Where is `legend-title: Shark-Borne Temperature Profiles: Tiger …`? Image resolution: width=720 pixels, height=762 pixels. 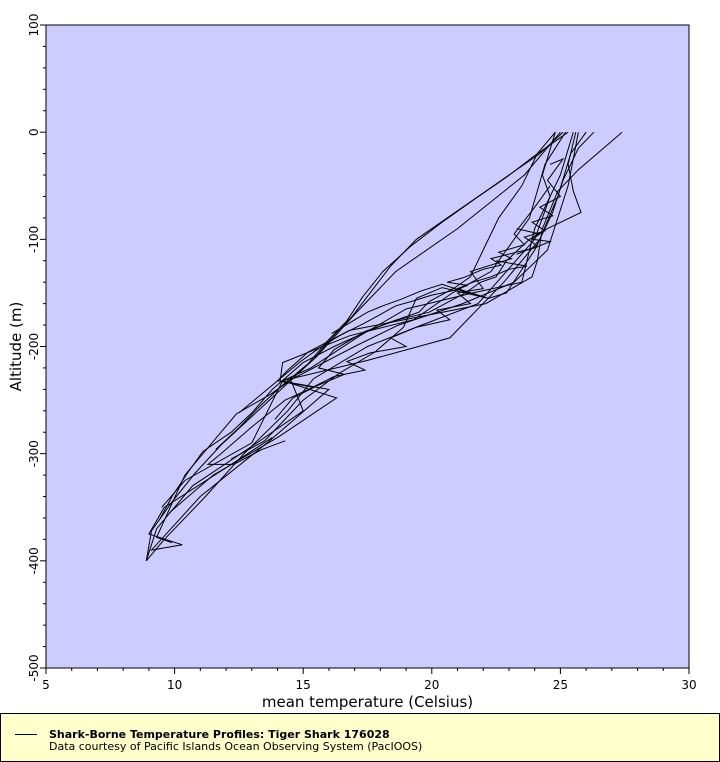
legend-title: Shark-Borne Temperature Profiles: Tiger … is located at coordinates (219, 734).